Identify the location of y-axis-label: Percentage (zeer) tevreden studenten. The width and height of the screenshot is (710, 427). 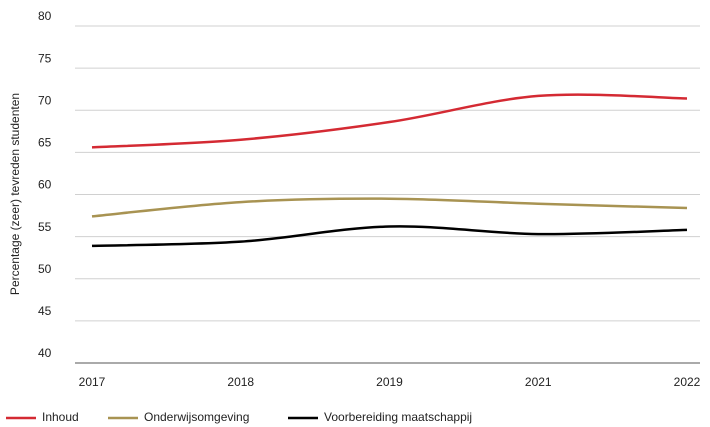
(15, 194).